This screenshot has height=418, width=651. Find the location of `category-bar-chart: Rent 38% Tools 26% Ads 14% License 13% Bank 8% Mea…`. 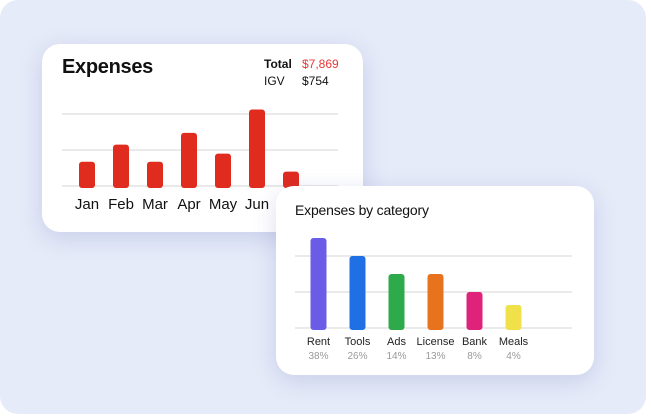

category-bar-chart: Rent 38% Tools 26% Ads 14% License 13% Bank 8% Mea… is located at coordinates (433, 300).